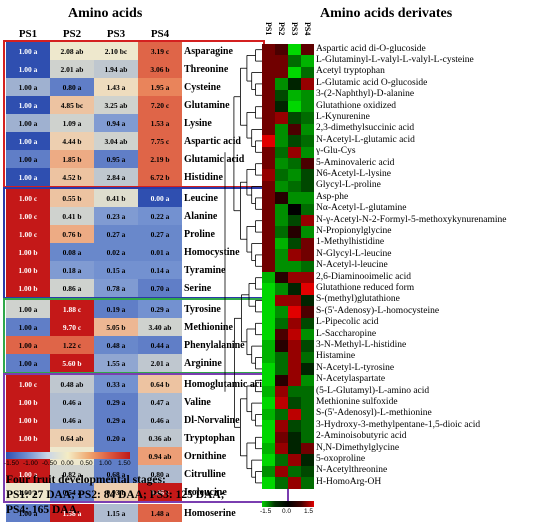 Image resolution: width=550 pixels, height=522 pixels. I want to click on column-label-ps4: PS4, so click(307, 29).